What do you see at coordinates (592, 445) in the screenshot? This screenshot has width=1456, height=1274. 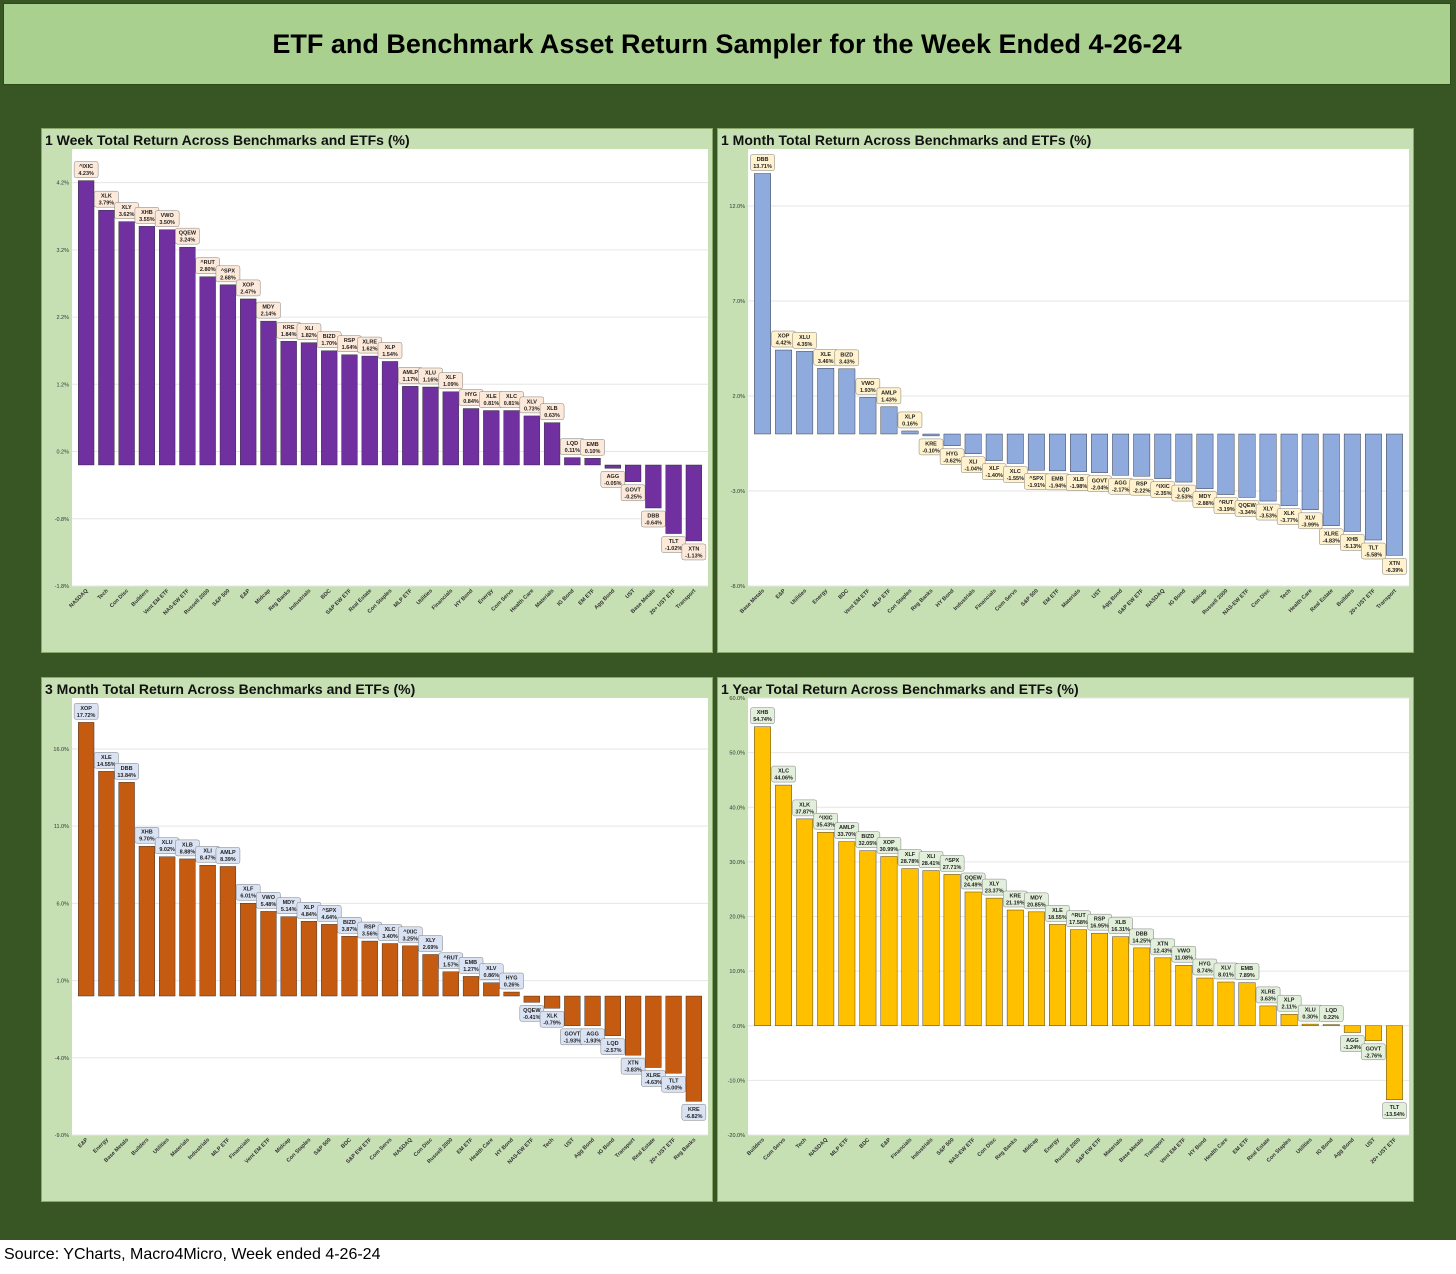 I see `data-label-ticker: EMB` at bounding box center [592, 445].